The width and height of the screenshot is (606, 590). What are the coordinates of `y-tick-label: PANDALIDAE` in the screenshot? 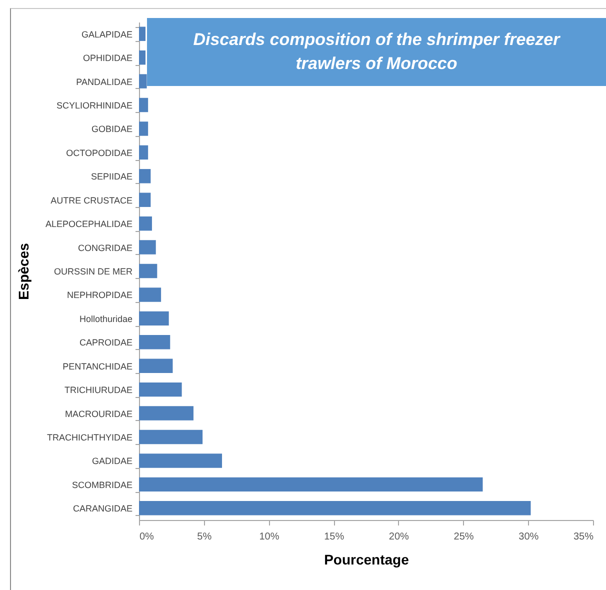 It's located at (104, 81).